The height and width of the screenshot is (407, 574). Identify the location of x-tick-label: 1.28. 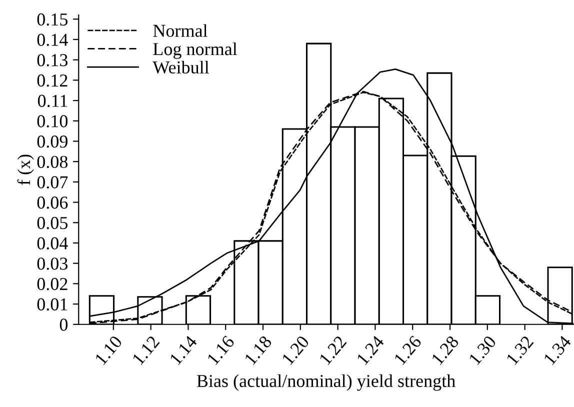
(445, 350).